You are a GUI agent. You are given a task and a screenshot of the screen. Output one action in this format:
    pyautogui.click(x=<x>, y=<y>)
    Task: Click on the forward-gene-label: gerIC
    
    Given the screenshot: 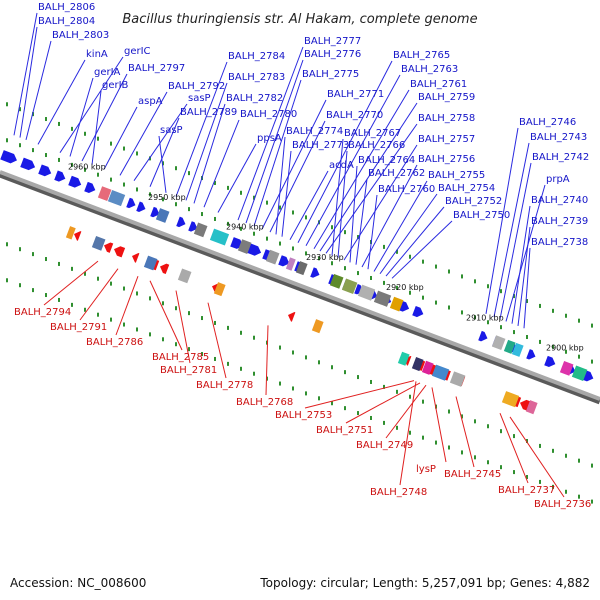 What is the action you would take?
    pyautogui.click(x=137, y=51)
    